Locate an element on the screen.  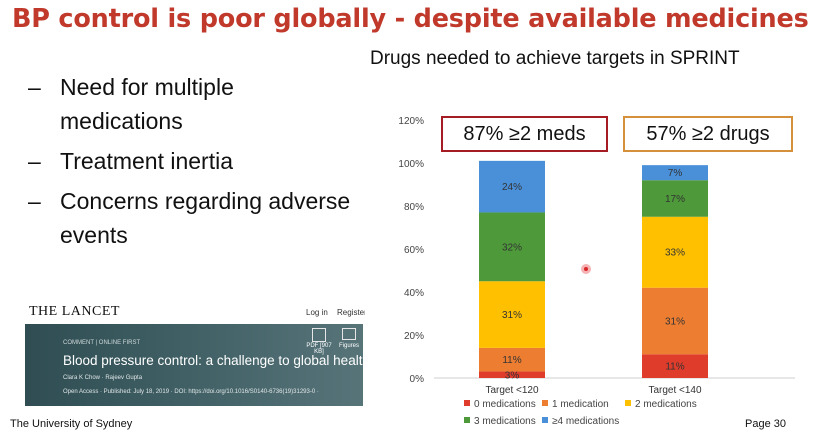
article-banner is located at coordinates (194, 365).